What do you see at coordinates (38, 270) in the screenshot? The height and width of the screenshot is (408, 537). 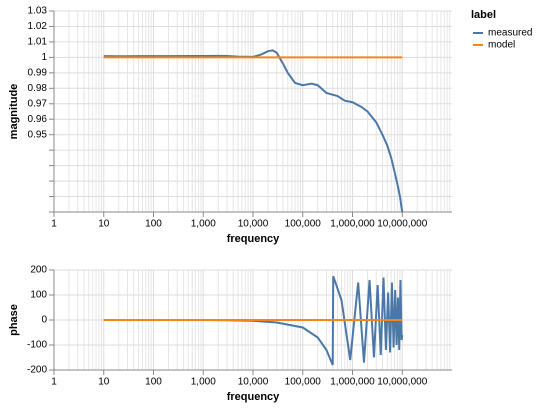 I see `y-tick-label: 200` at bounding box center [38, 270].